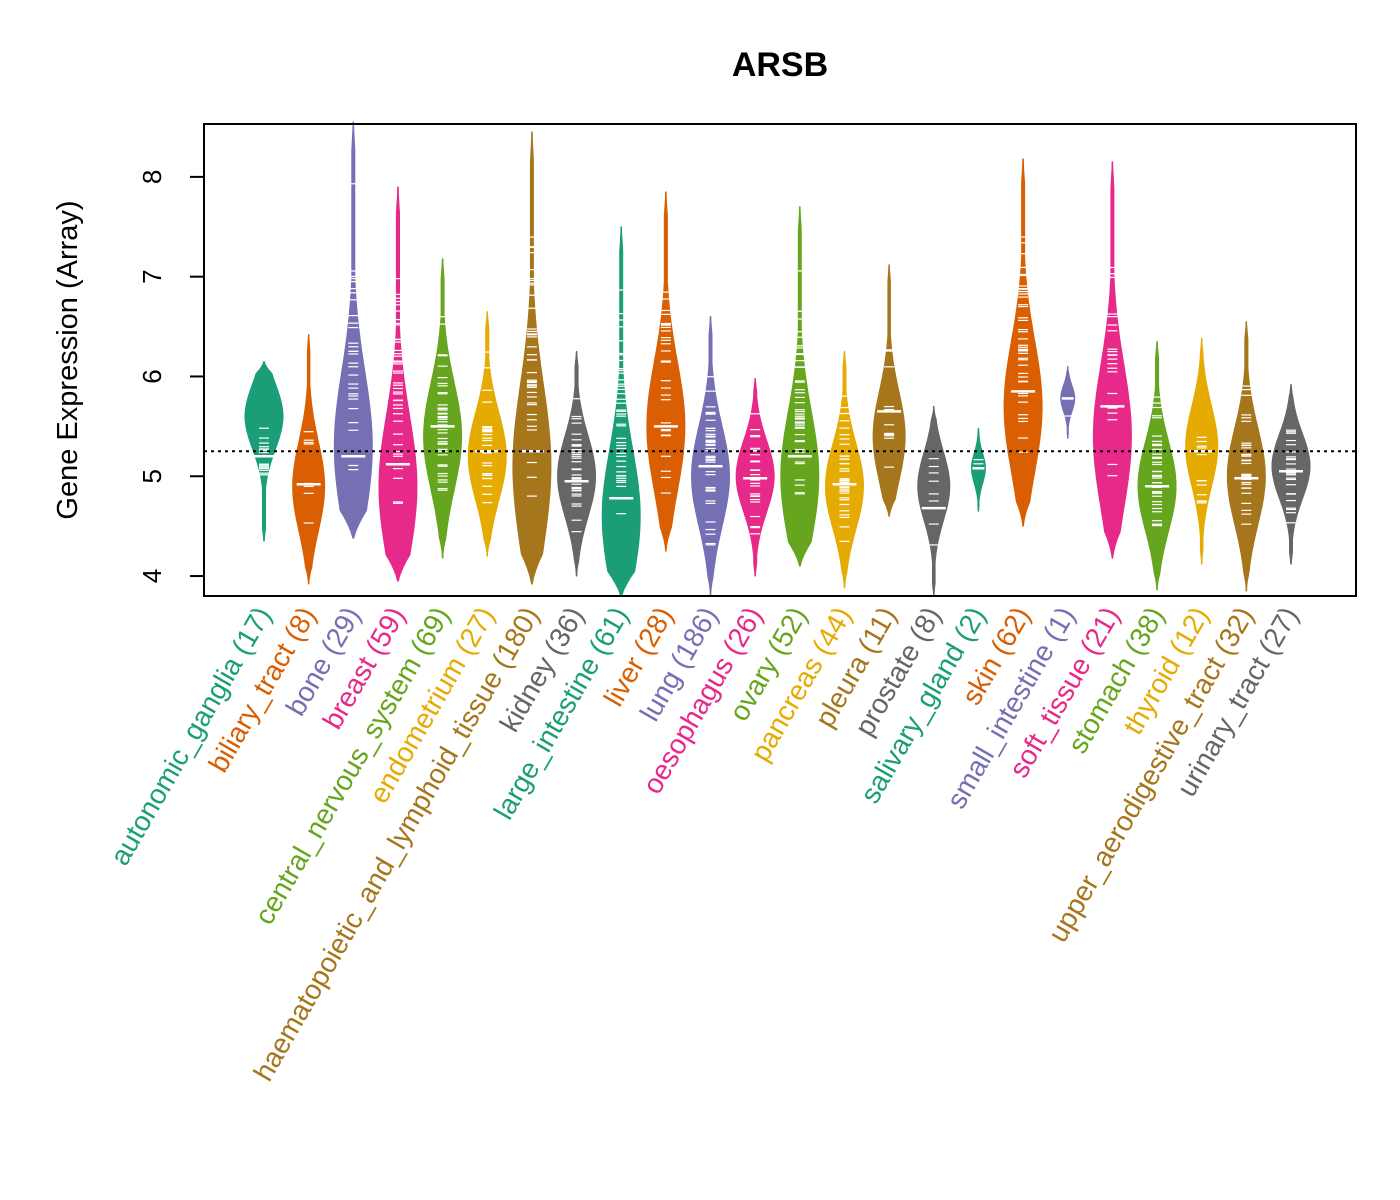  What do you see at coordinates (800, 386) in the screenshot?
I see `violin-ovary` at bounding box center [800, 386].